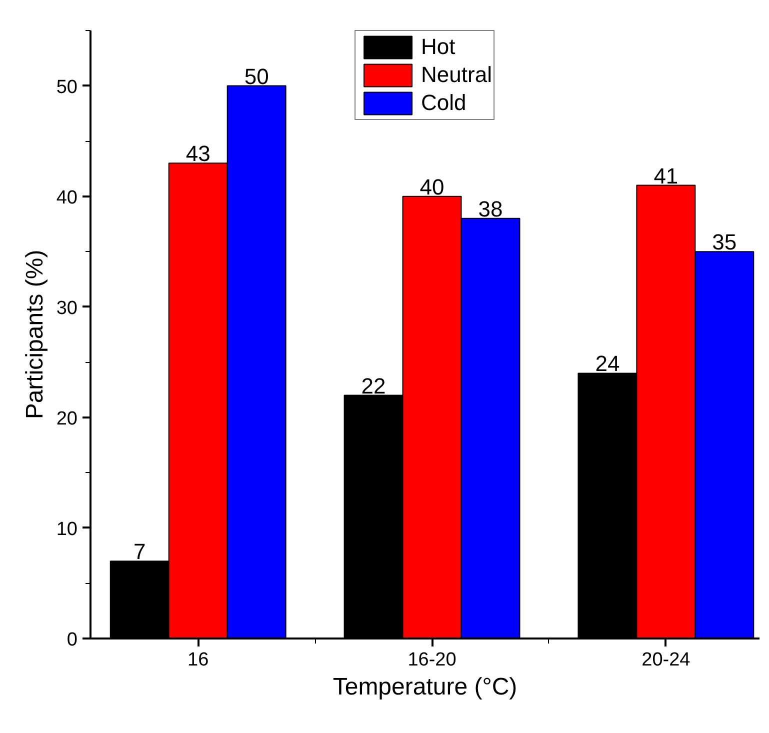 The image size is (769, 733). I want to click on data-label: 24, so click(607, 363).